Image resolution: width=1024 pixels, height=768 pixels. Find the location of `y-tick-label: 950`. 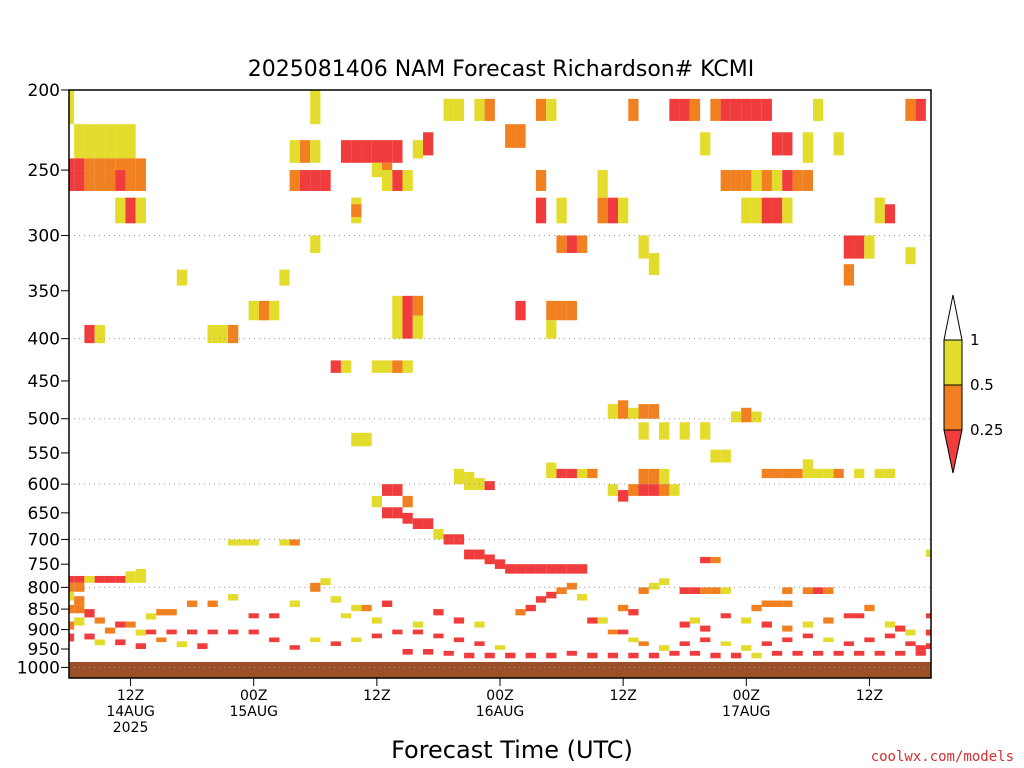

y-tick-label: 950 is located at coordinates (44, 650).